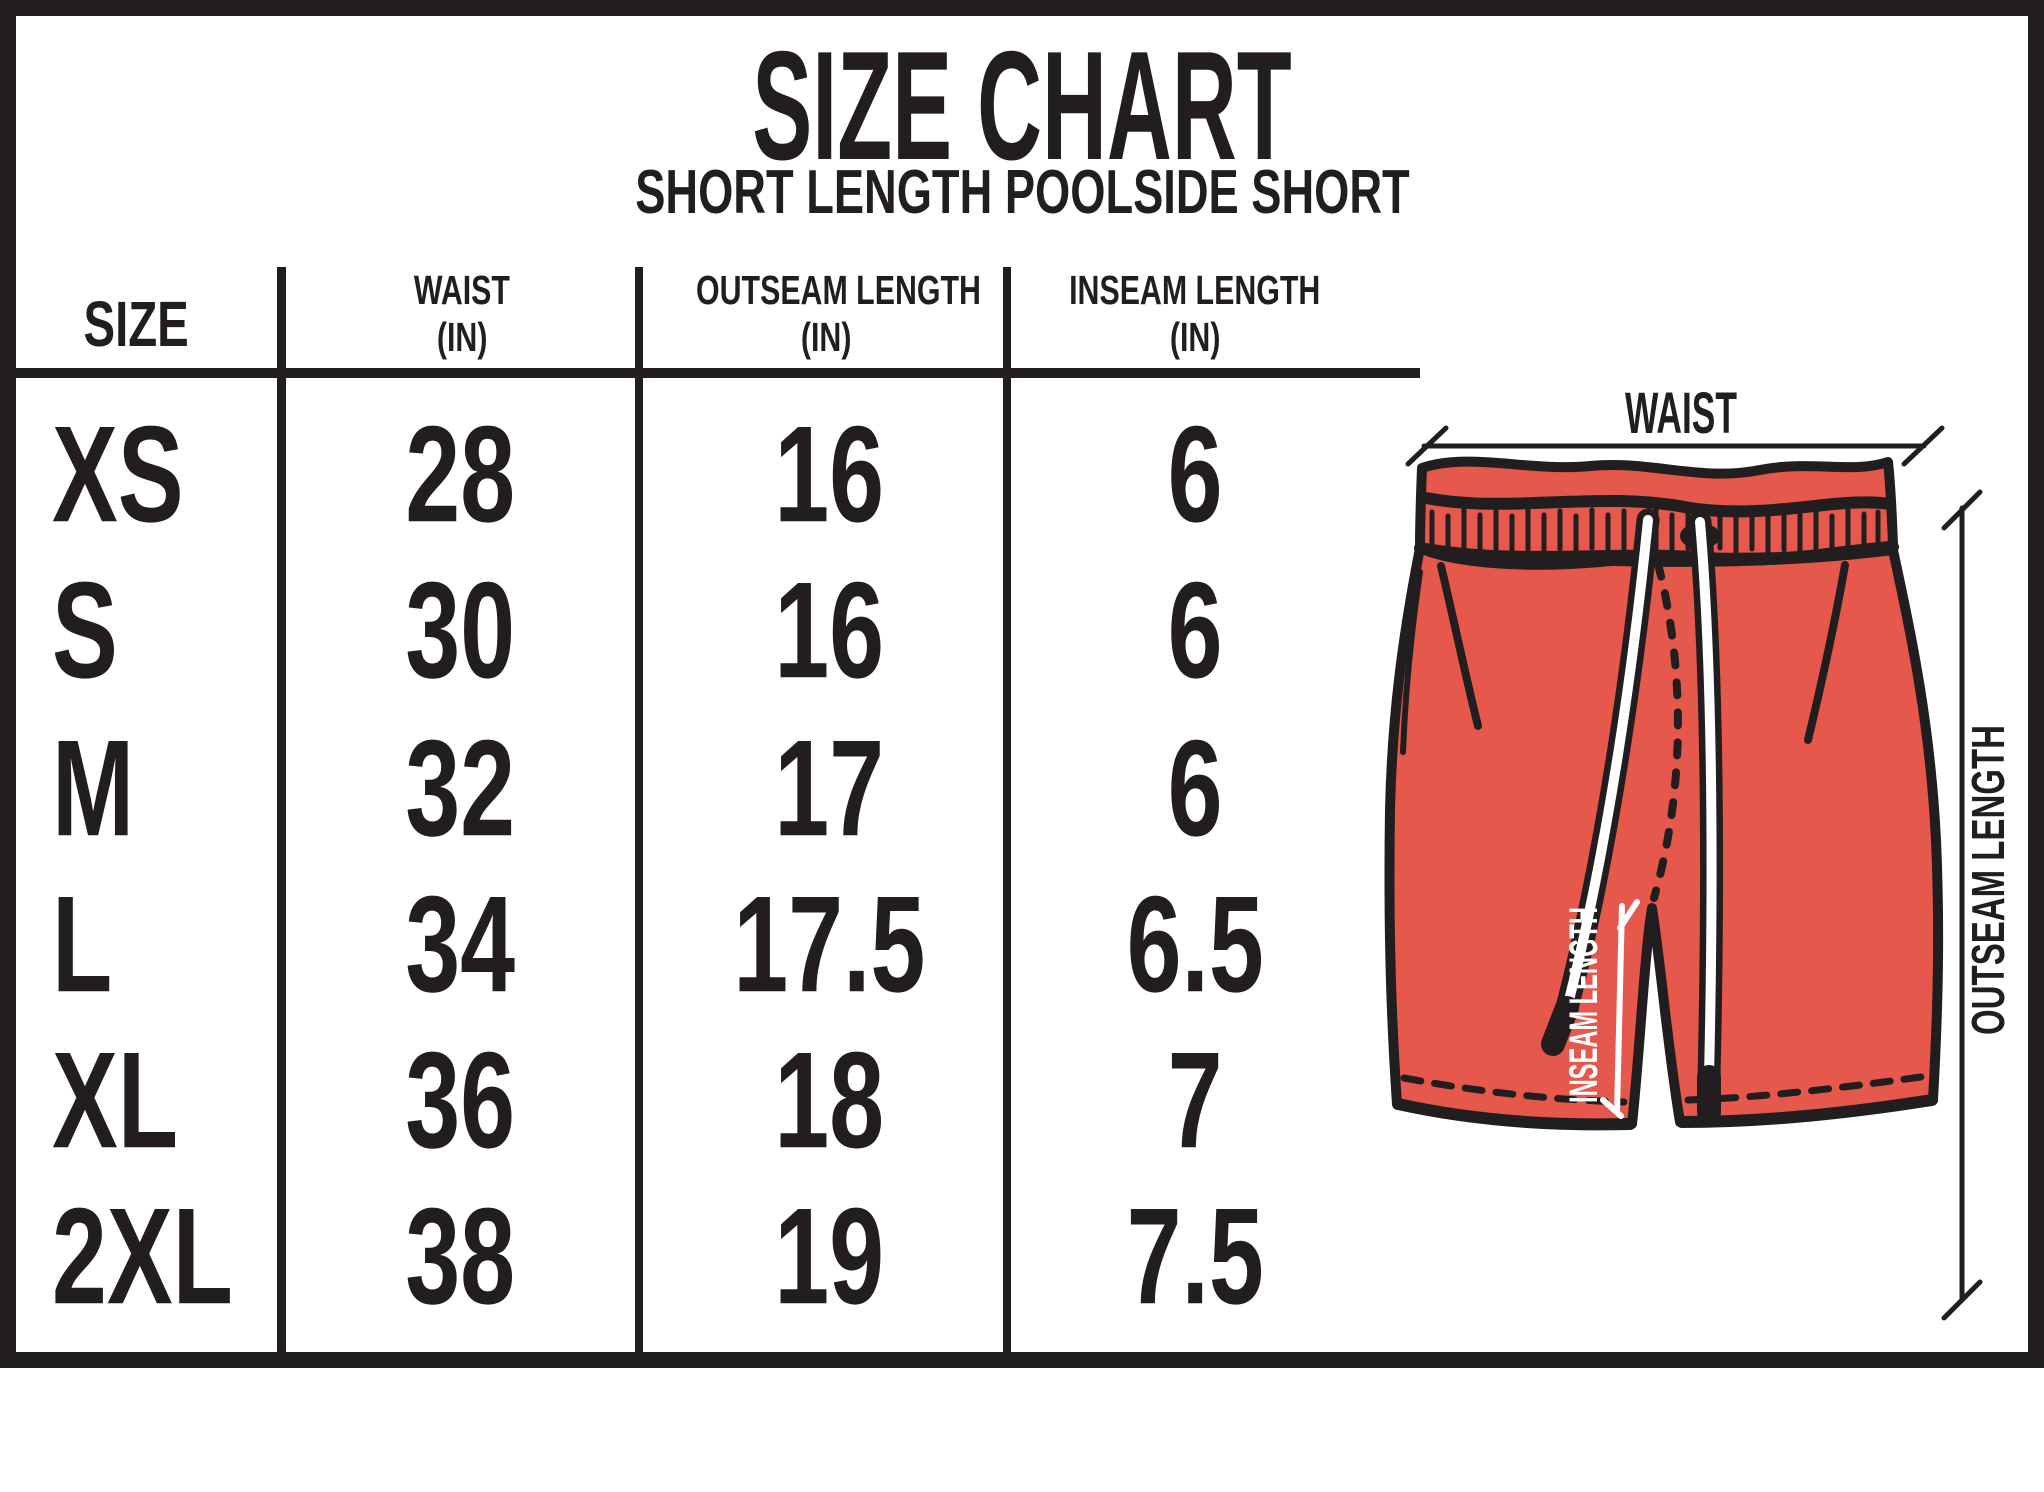  What do you see at coordinates (1664, 836) in the screenshot?
I see `shorts-body` at bounding box center [1664, 836].